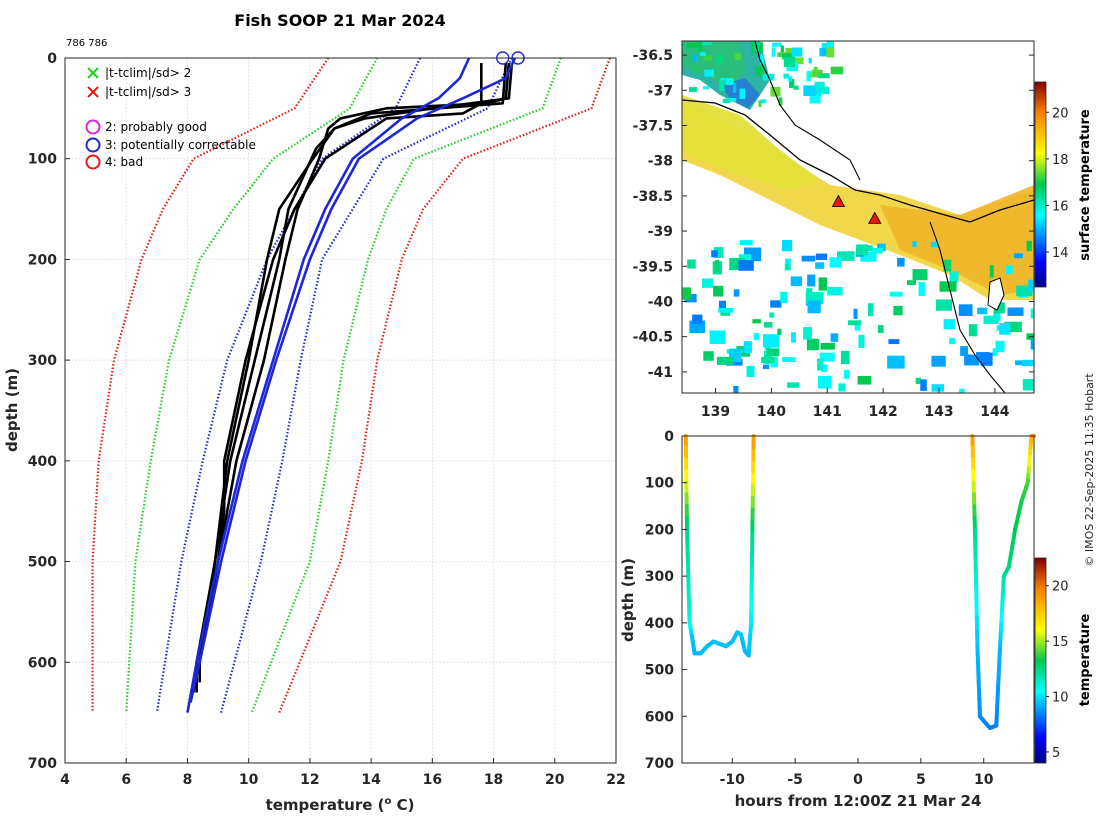 The image size is (1100, 820). Describe the element at coordinates (93, 73) in the screenshot. I see `legend-x-marker` at that location.